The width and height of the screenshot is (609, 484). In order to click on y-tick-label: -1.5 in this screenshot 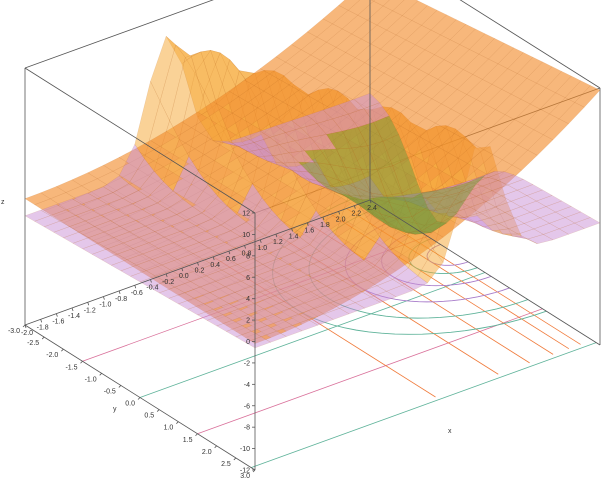, I will do `click(71, 367)`.